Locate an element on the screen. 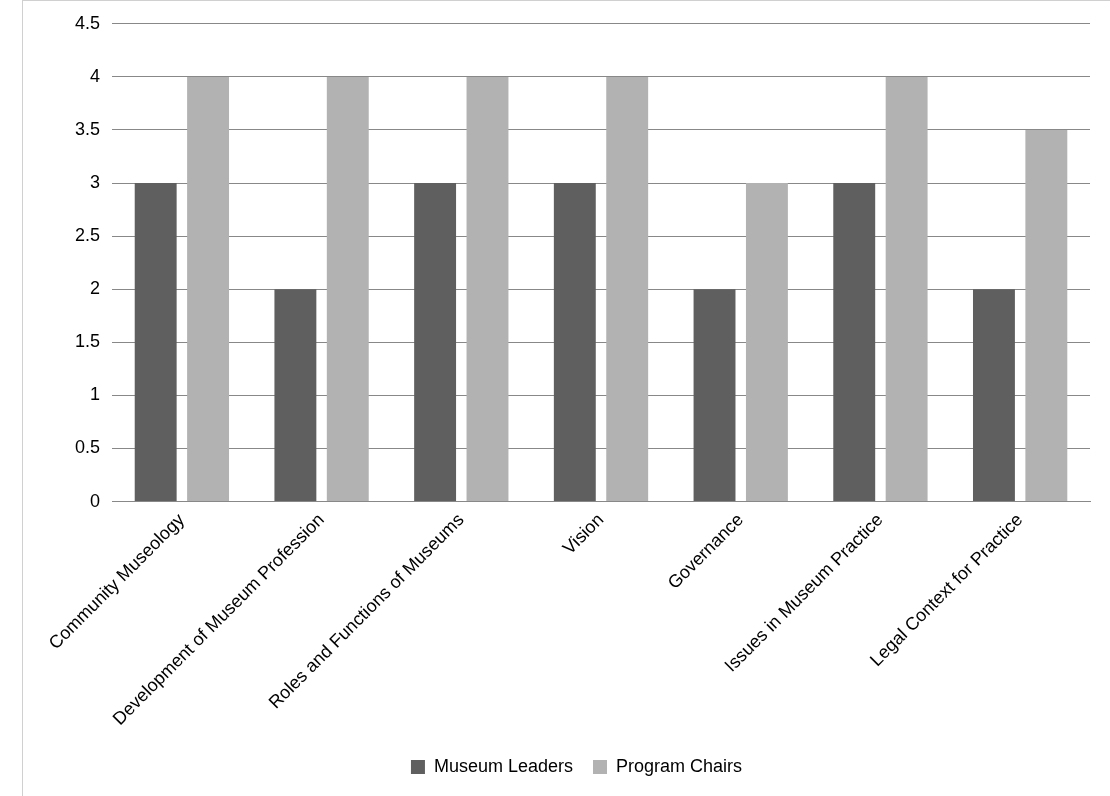 The width and height of the screenshot is (1110, 796). y-tick-label: 1.5 is located at coordinates (87, 341).